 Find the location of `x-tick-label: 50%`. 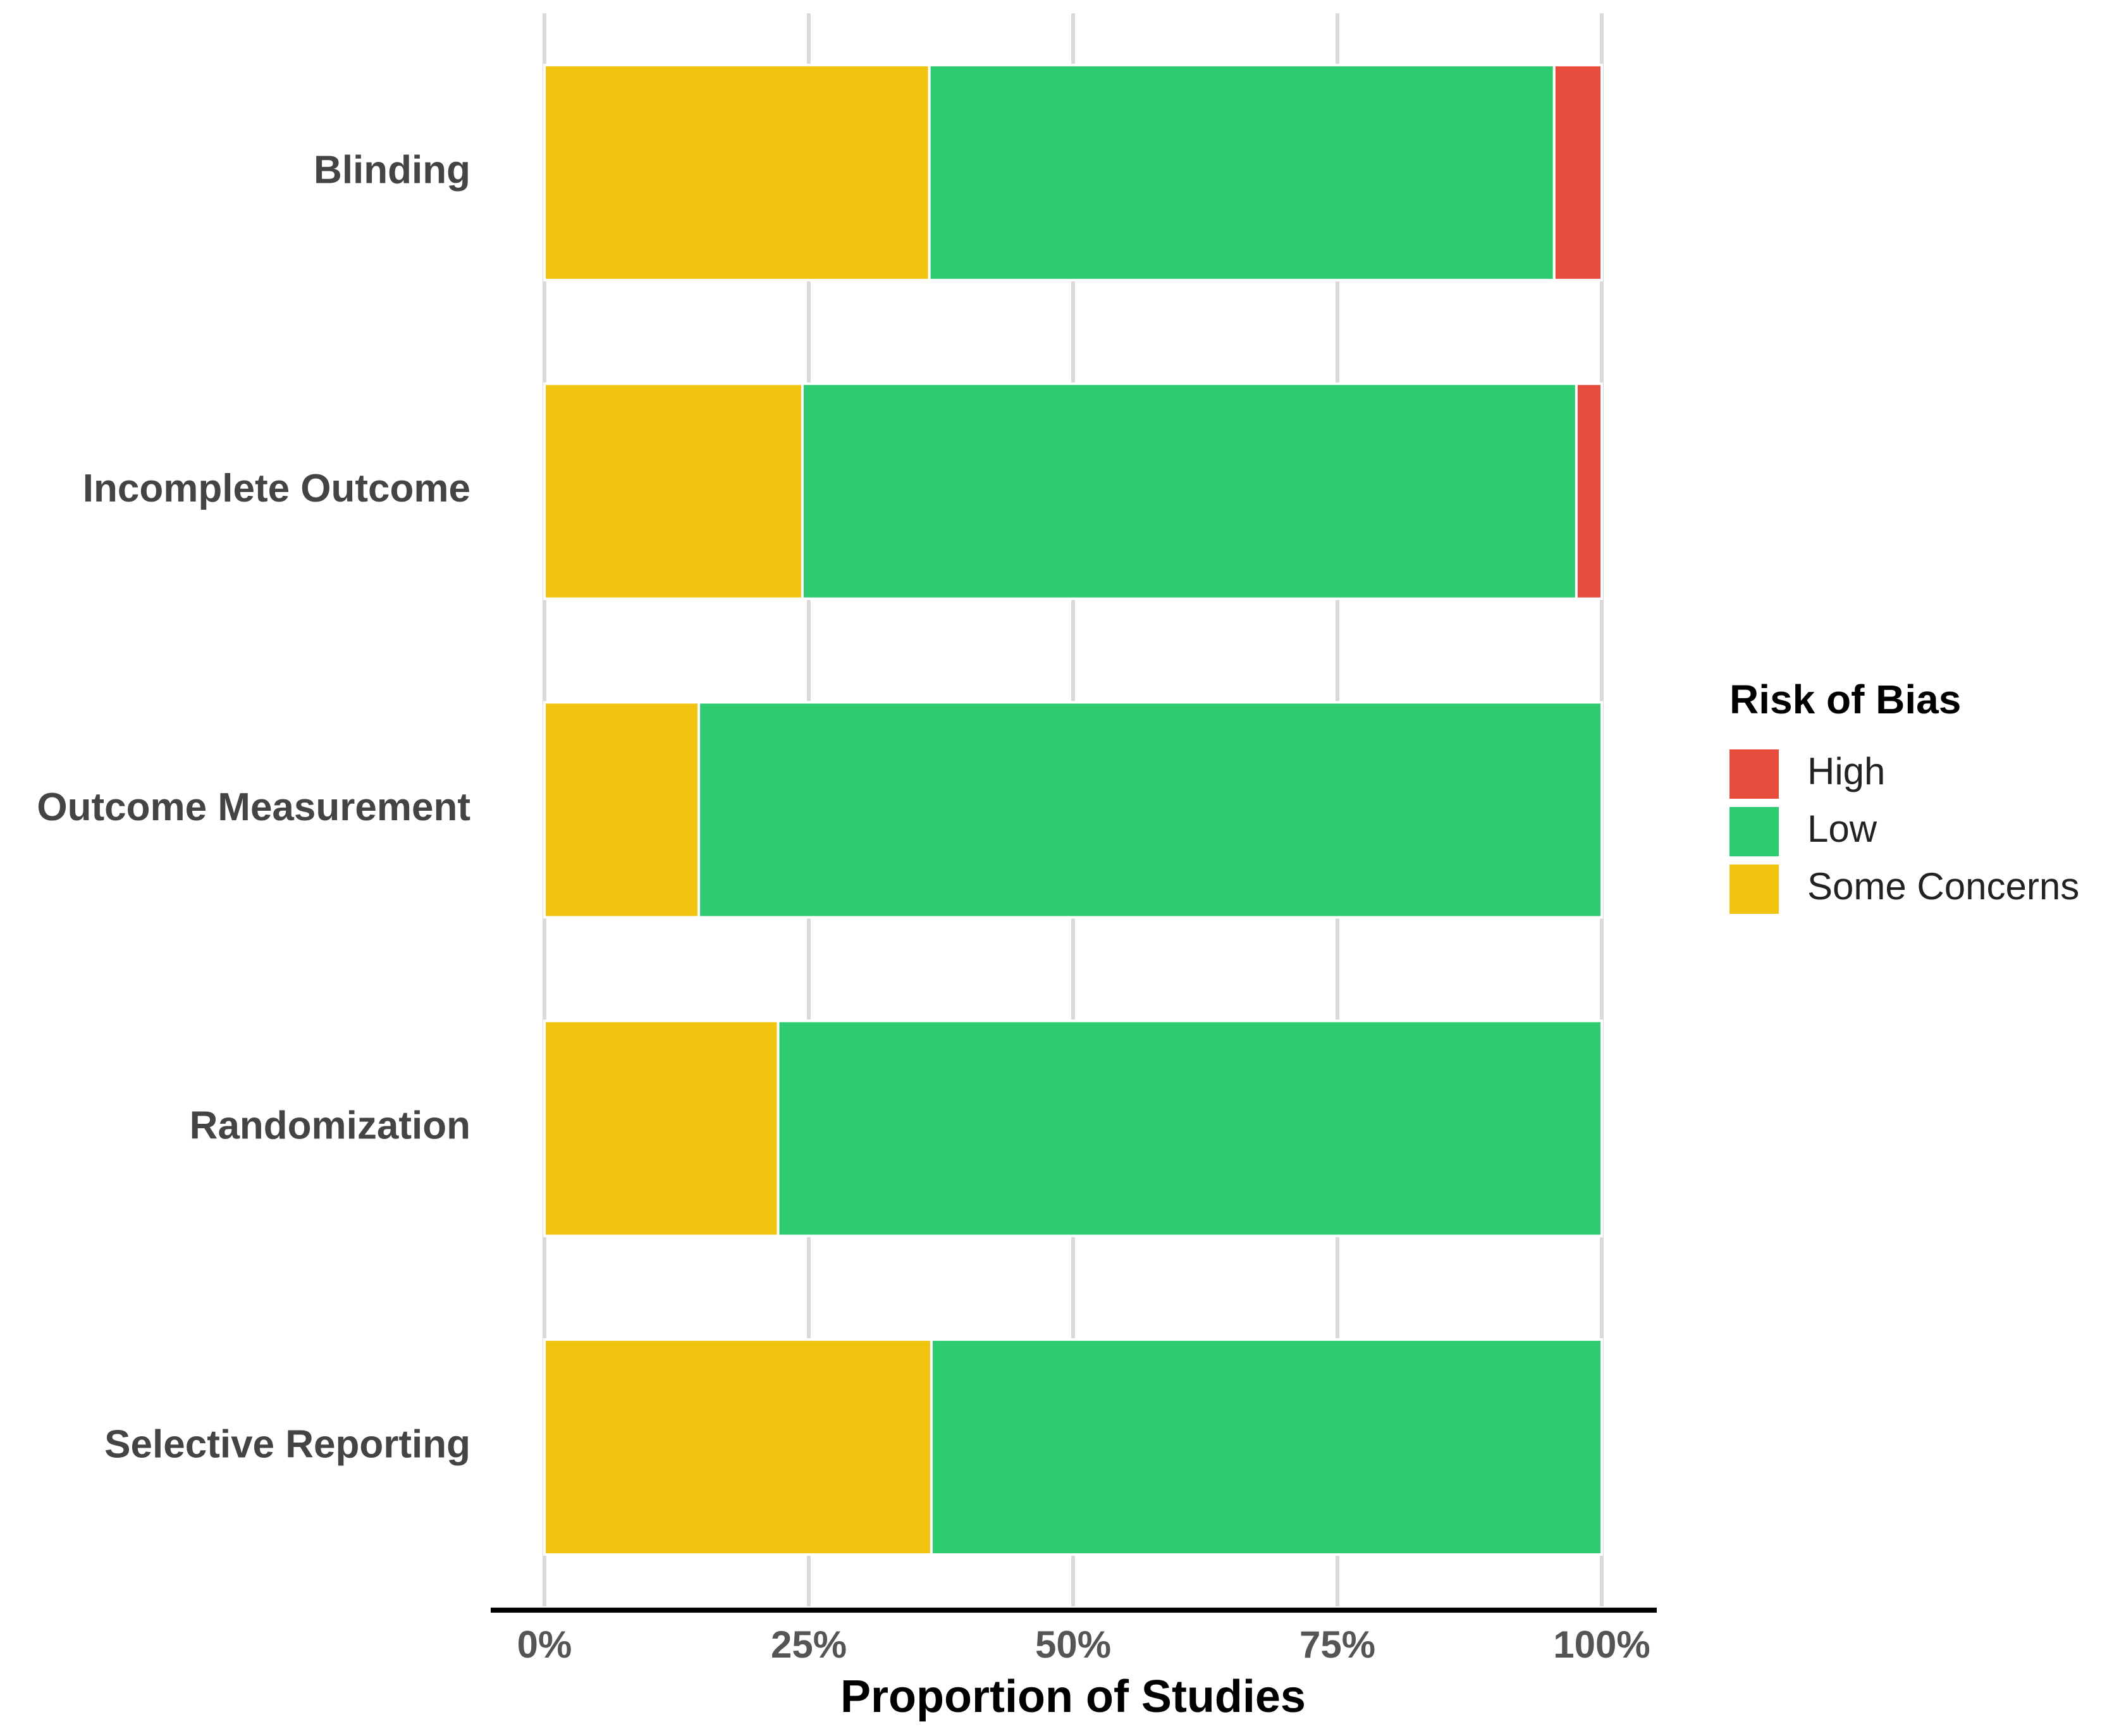

x-tick-label: 50% is located at coordinates (1073, 1644).